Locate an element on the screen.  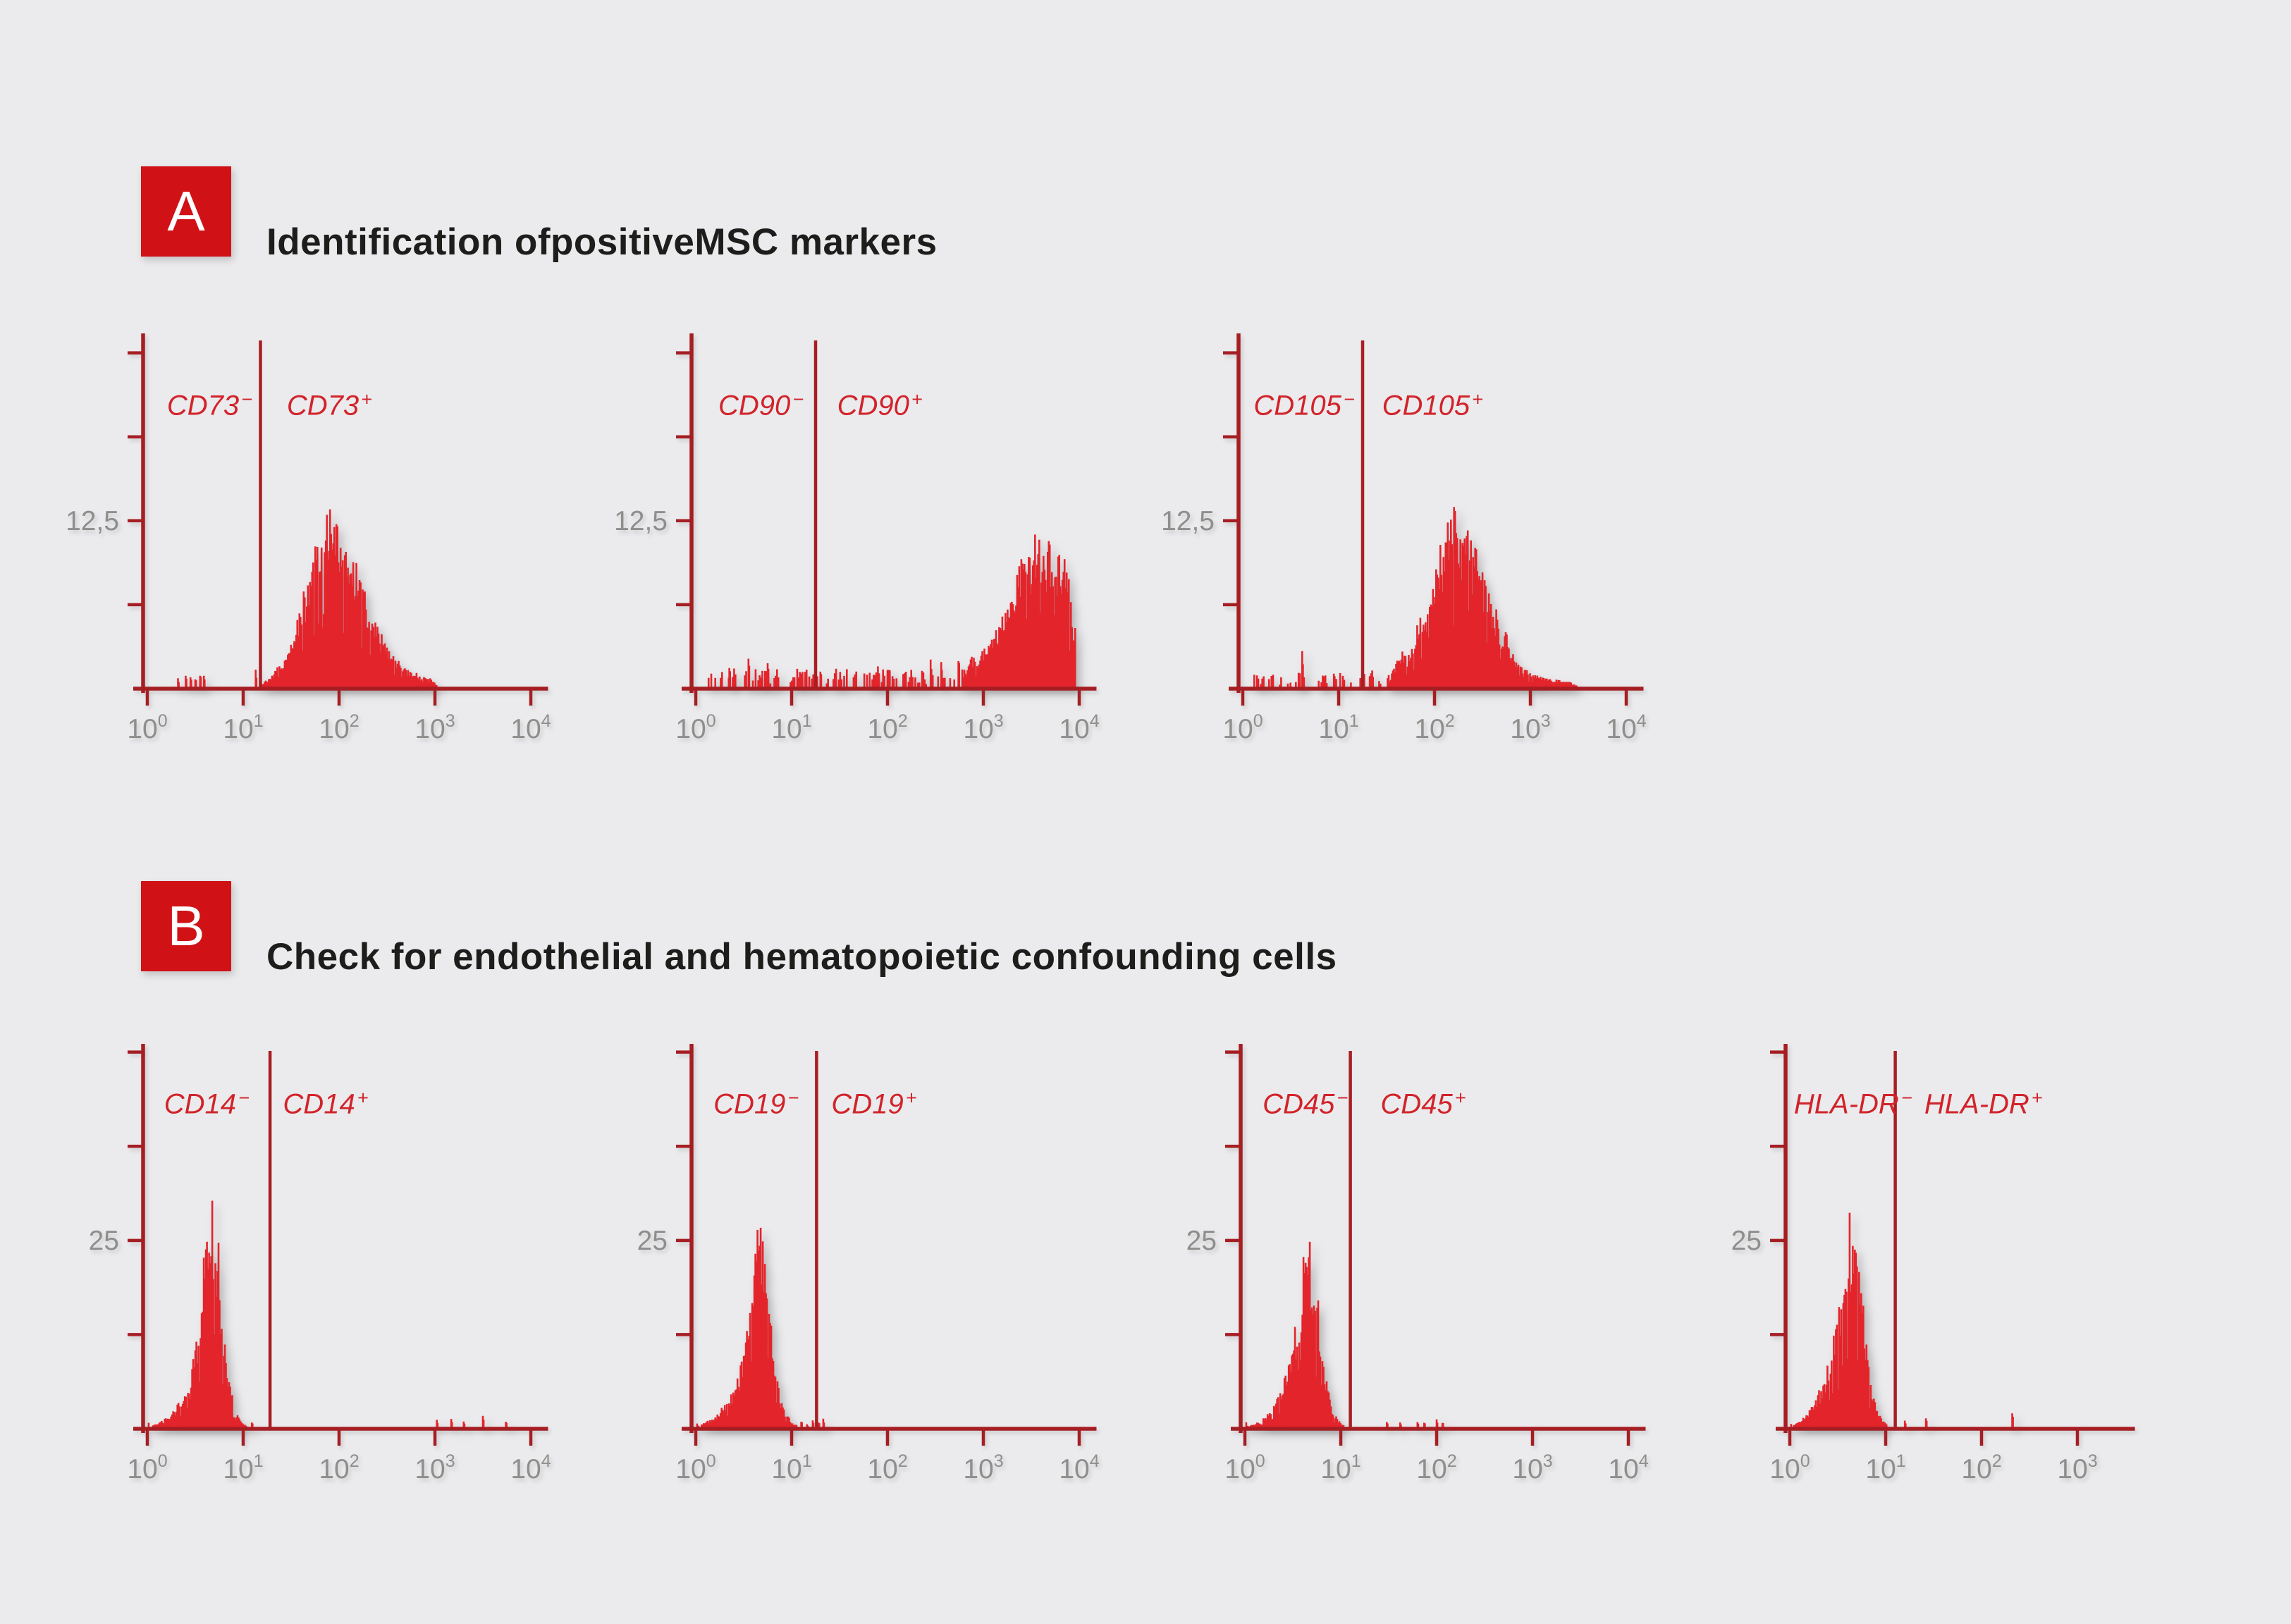
chart-cd14: 10⁰ 10¹ 10² 10³ 10⁴ 25 CD14− CD14 + is located at coordinates (320, 1264).